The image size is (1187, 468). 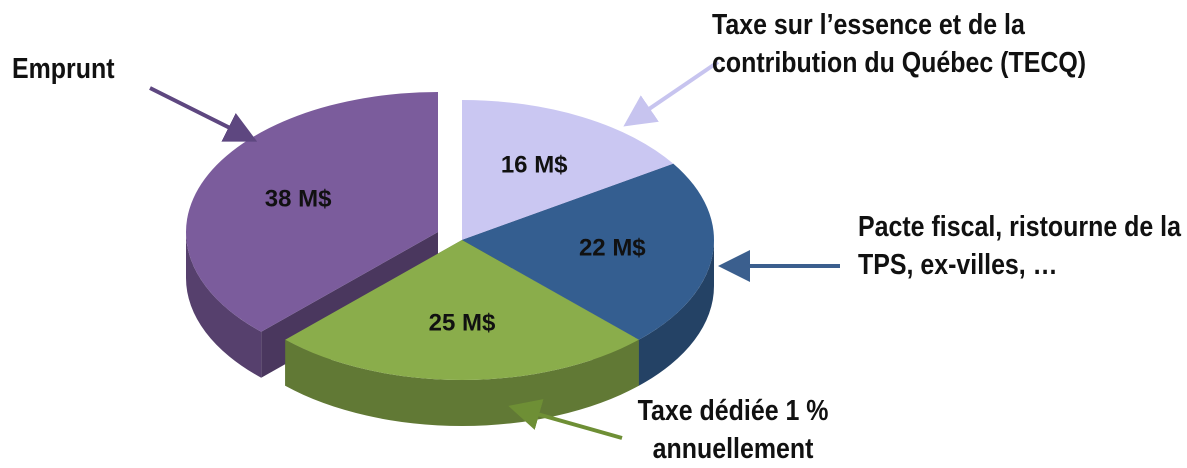 What do you see at coordinates (298, 199) in the screenshot?
I see `value-label: 38 M$` at bounding box center [298, 199].